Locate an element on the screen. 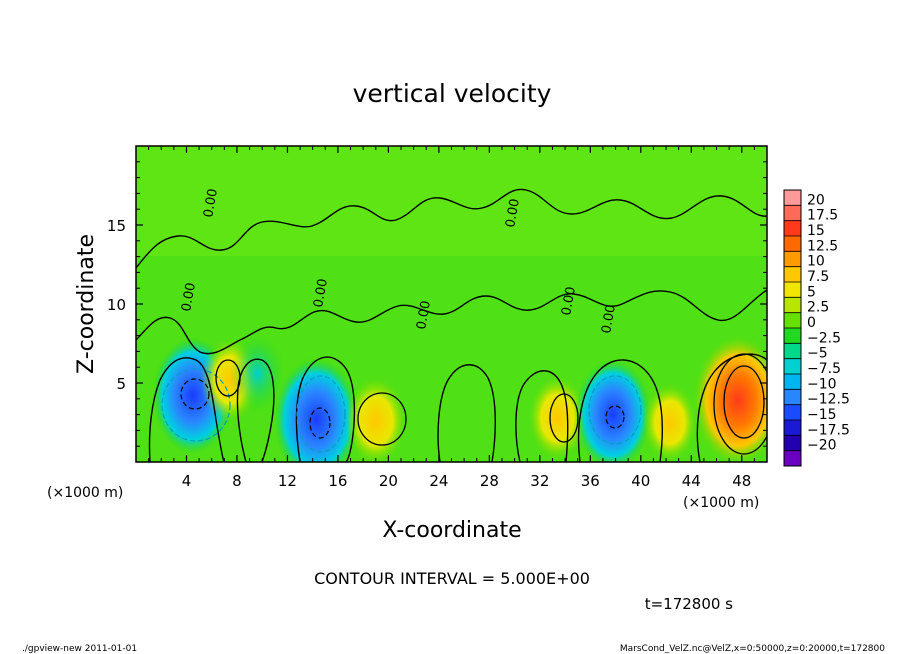 Image resolution: width=904 pixels, height=654 pixels. x-tick-label: 44 is located at coordinates (691, 481).